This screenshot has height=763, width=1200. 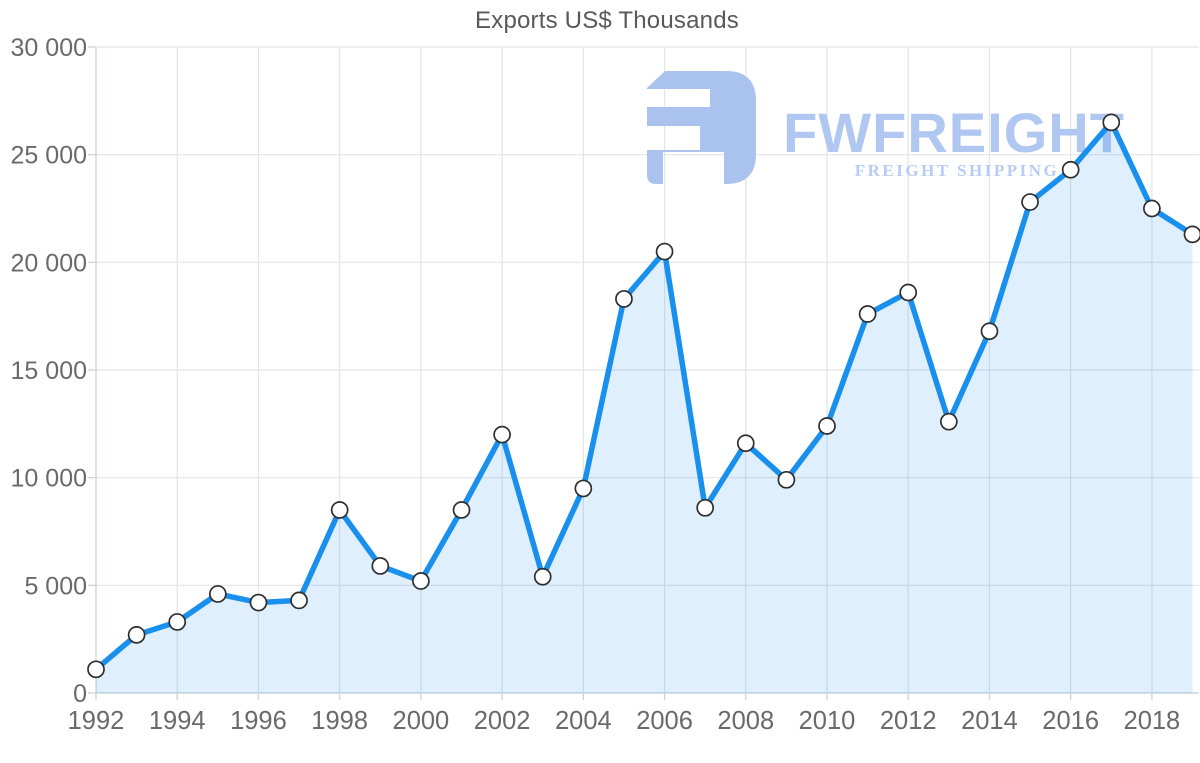 What do you see at coordinates (664, 721) in the screenshot?
I see `x-axis-label: 2006` at bounding box center [664, 721].